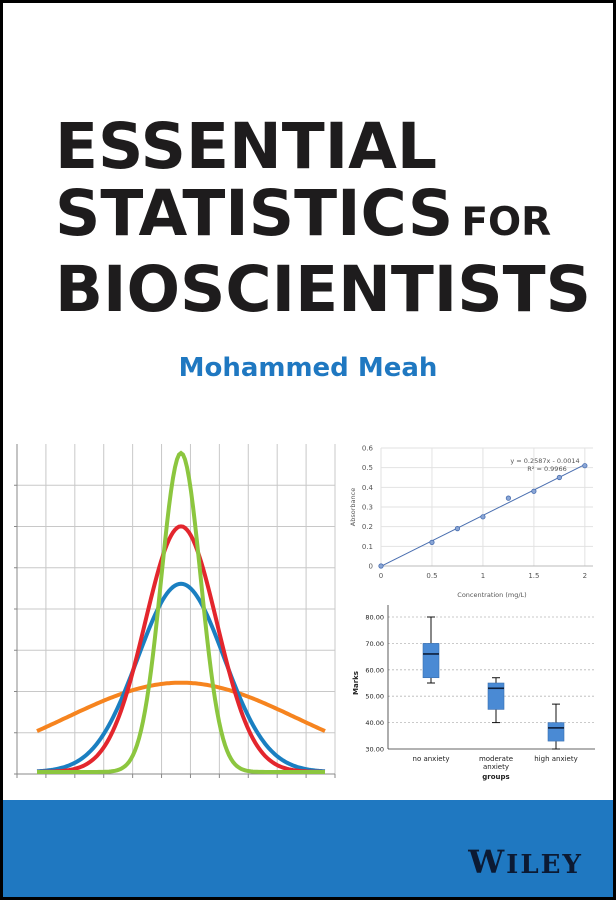  I want to click on svg-text: y = 0.2587x - 0.0014, so click(544, 461).